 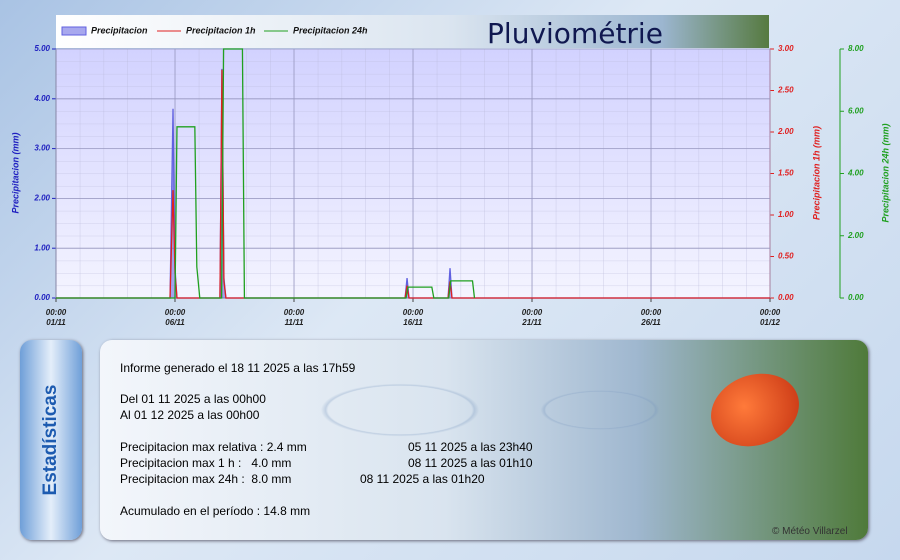 What do you see at coordinates (413, 317) in the screenshot?
I see `x-tick-label: 00:00 16/11` at bounding box center [413, 317].